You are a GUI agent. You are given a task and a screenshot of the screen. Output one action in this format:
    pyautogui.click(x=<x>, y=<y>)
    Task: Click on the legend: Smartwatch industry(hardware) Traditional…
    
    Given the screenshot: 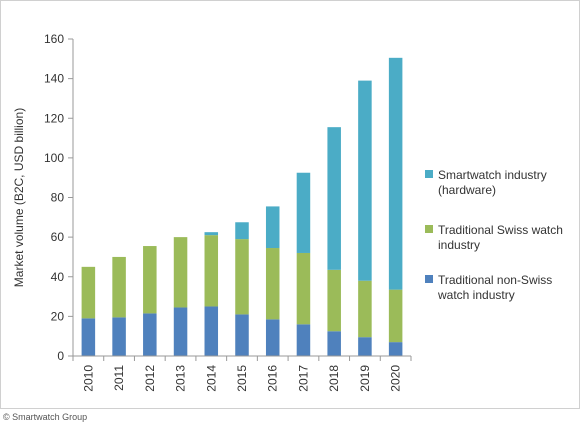 What is the action you would take?
    pyautogui.click(x=494, y=235)
    